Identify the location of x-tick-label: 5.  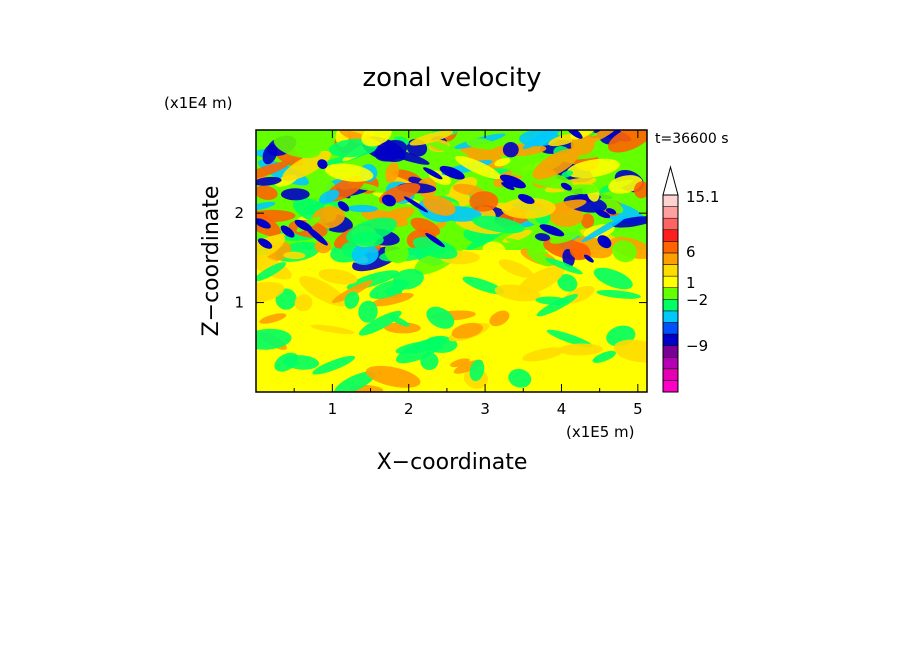
(638, 409).